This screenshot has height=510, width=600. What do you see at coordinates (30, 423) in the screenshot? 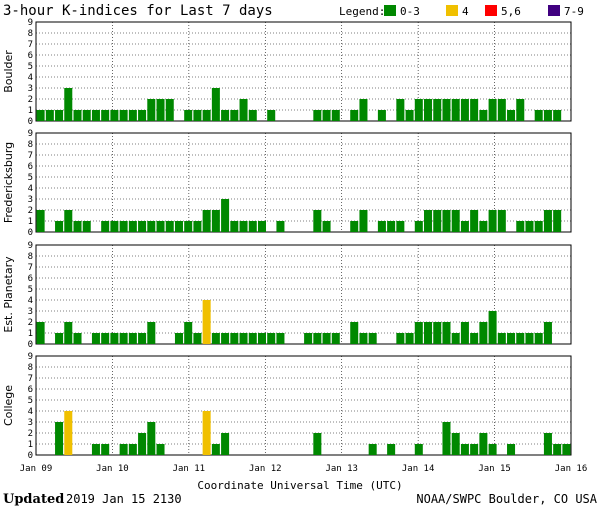
I see `y-tick-label: 3` at bounding box center [30, 423].